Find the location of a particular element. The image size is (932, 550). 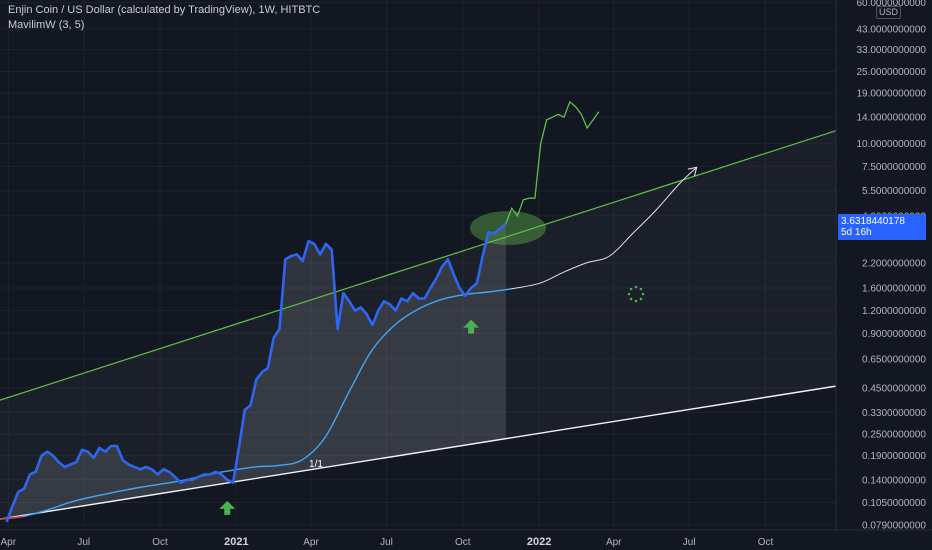

loading-spinner-icon is located at coordinates (636, 294).